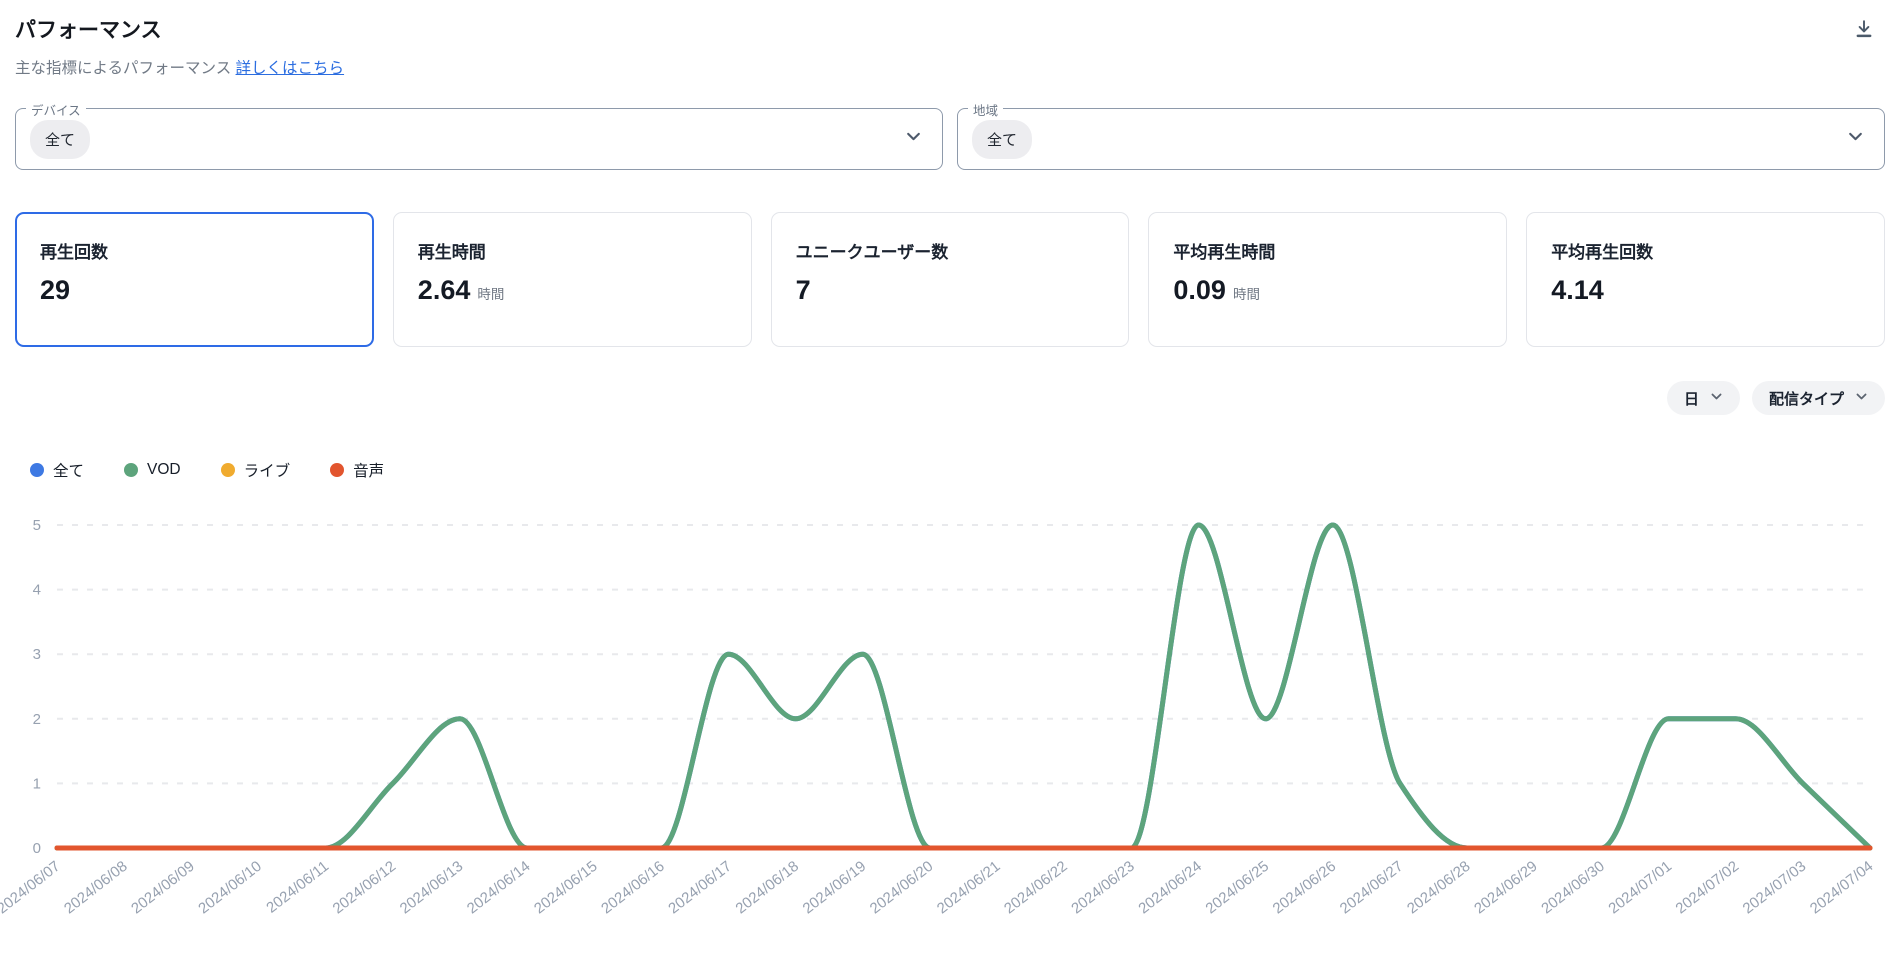 Image resolution: width=1900 pixels, height=954 pixels. I want to click on control-label: 配信タイプ, so click(1806, 399).